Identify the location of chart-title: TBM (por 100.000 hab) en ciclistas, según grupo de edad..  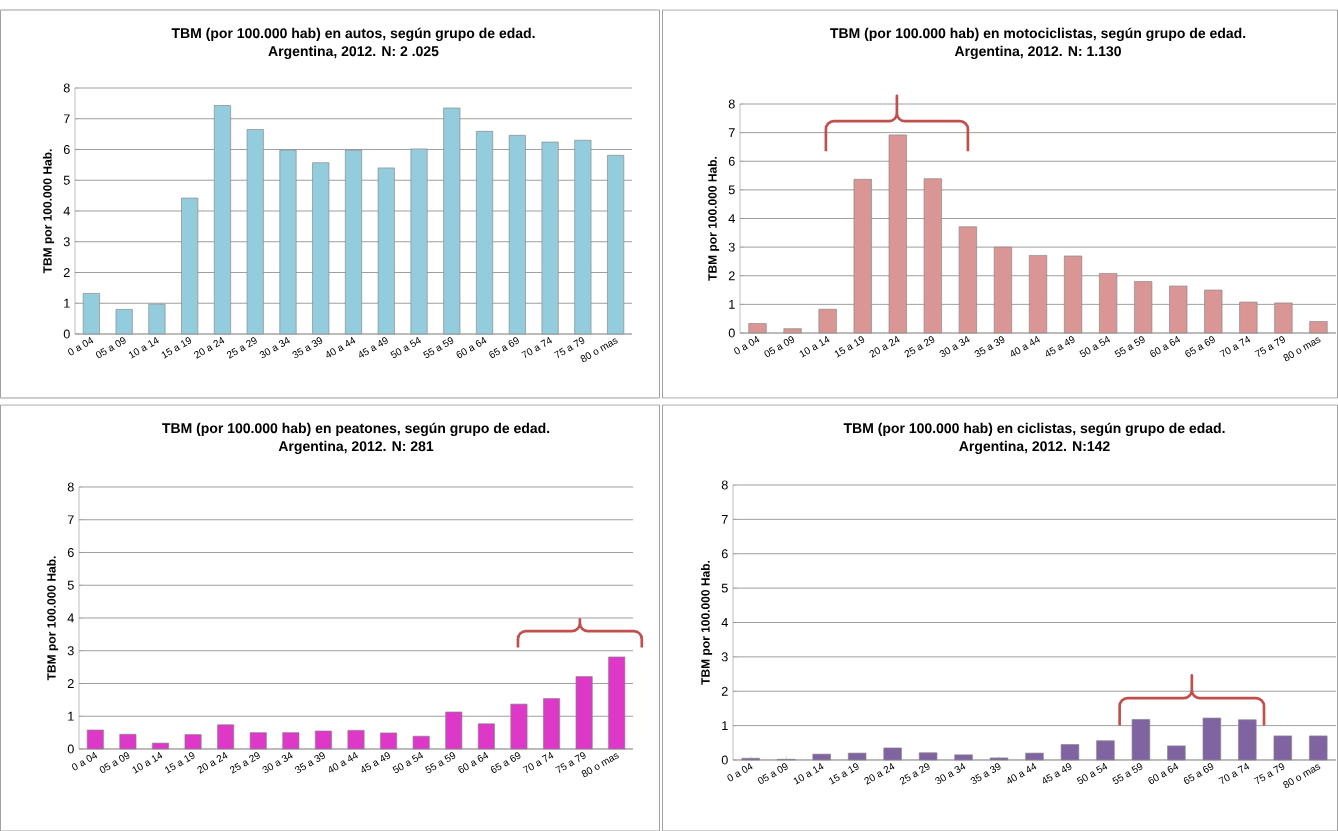
(1034, 429).